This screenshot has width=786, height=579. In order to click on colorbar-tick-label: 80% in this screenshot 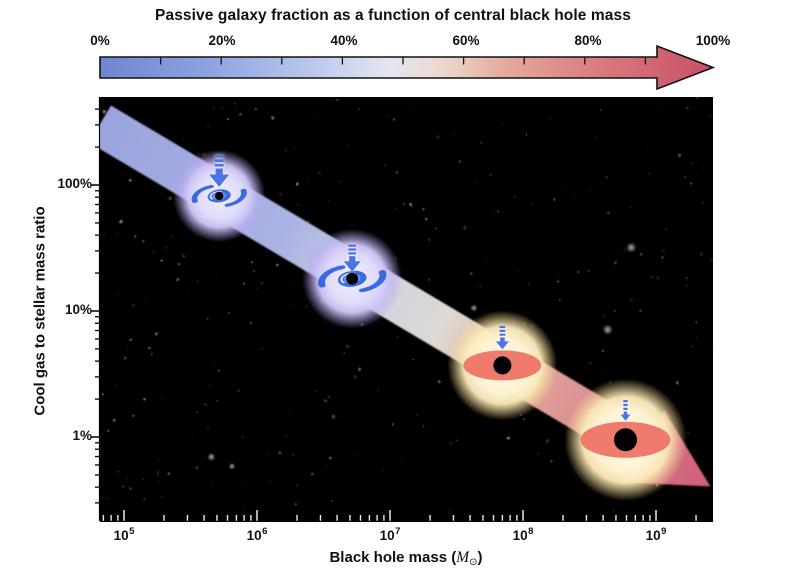, I will do `click(588, 40)`.